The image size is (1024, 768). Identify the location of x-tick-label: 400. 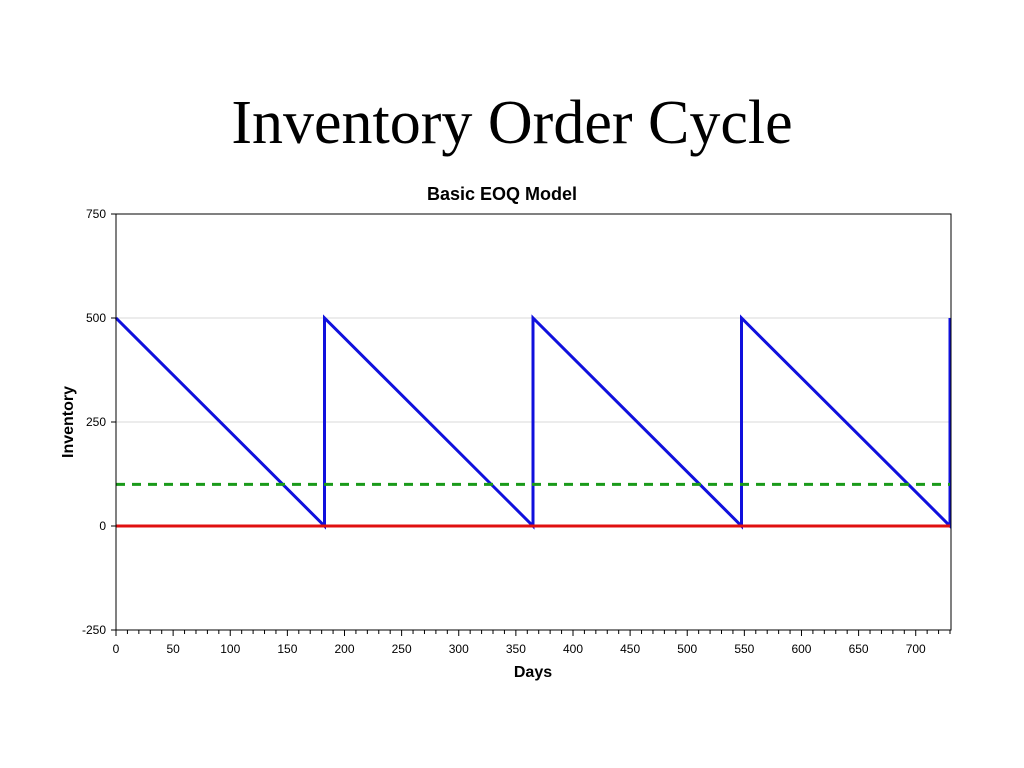
(573, 649).